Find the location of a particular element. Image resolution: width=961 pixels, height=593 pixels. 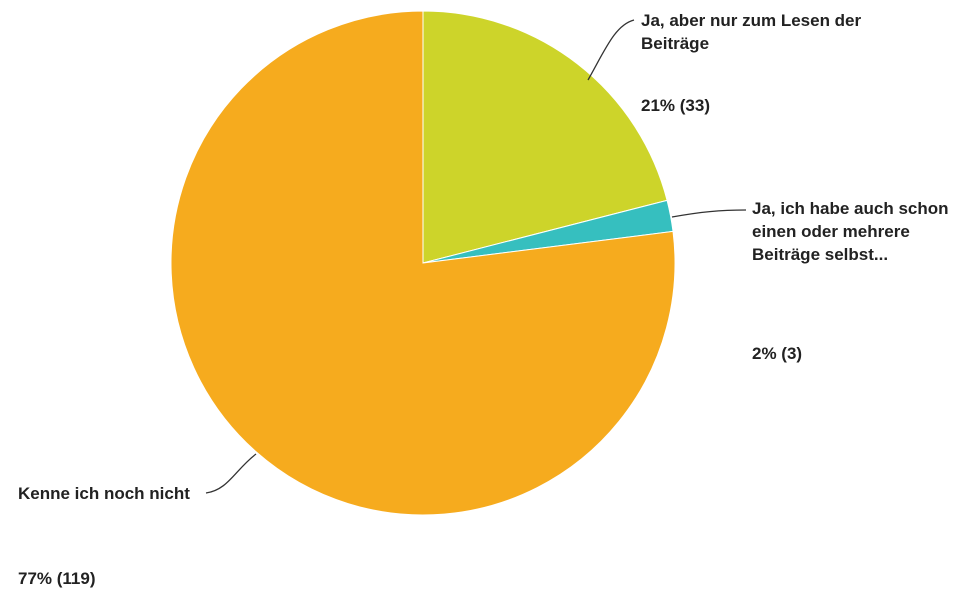

value-label: 2% (3) is located at coordinates (777, 353).